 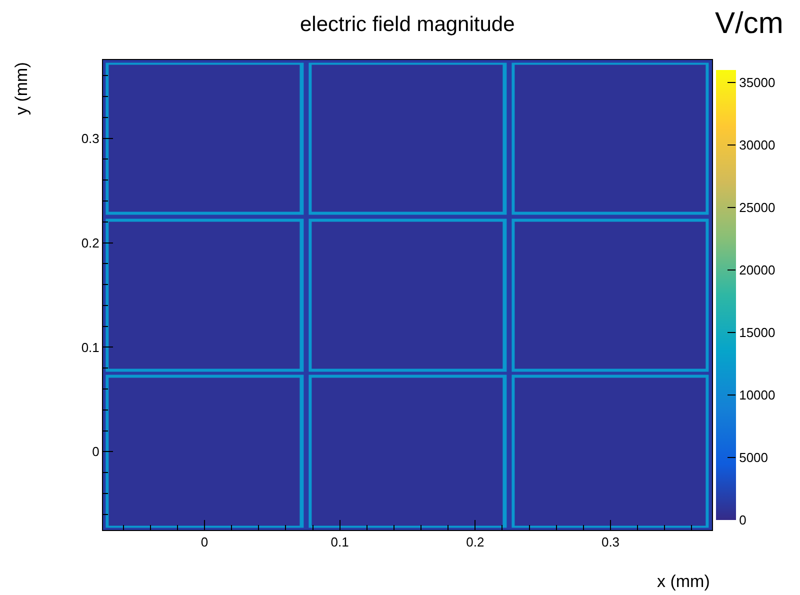 What do you see at coordinates (757, 270) in the screenshot?
I see `color-bar-label: 20000` at bounding box center [757, 270].